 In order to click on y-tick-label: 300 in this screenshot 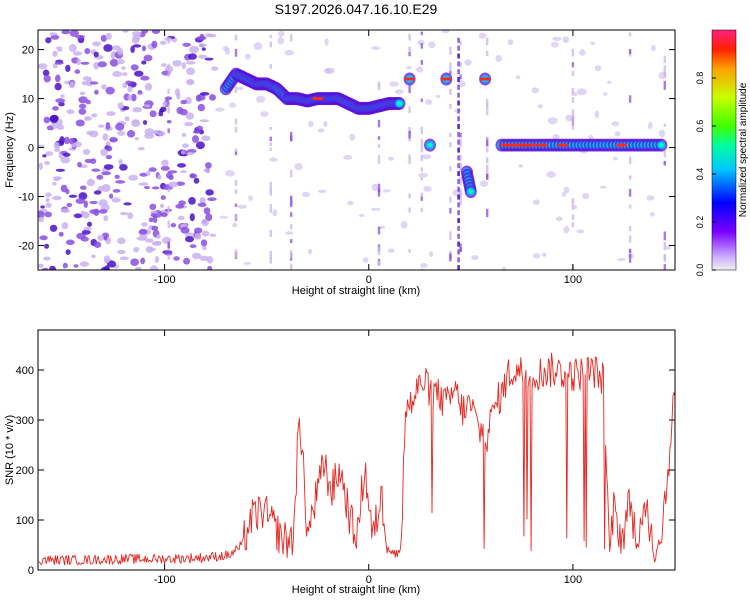, I will do `click(25, 421)`.